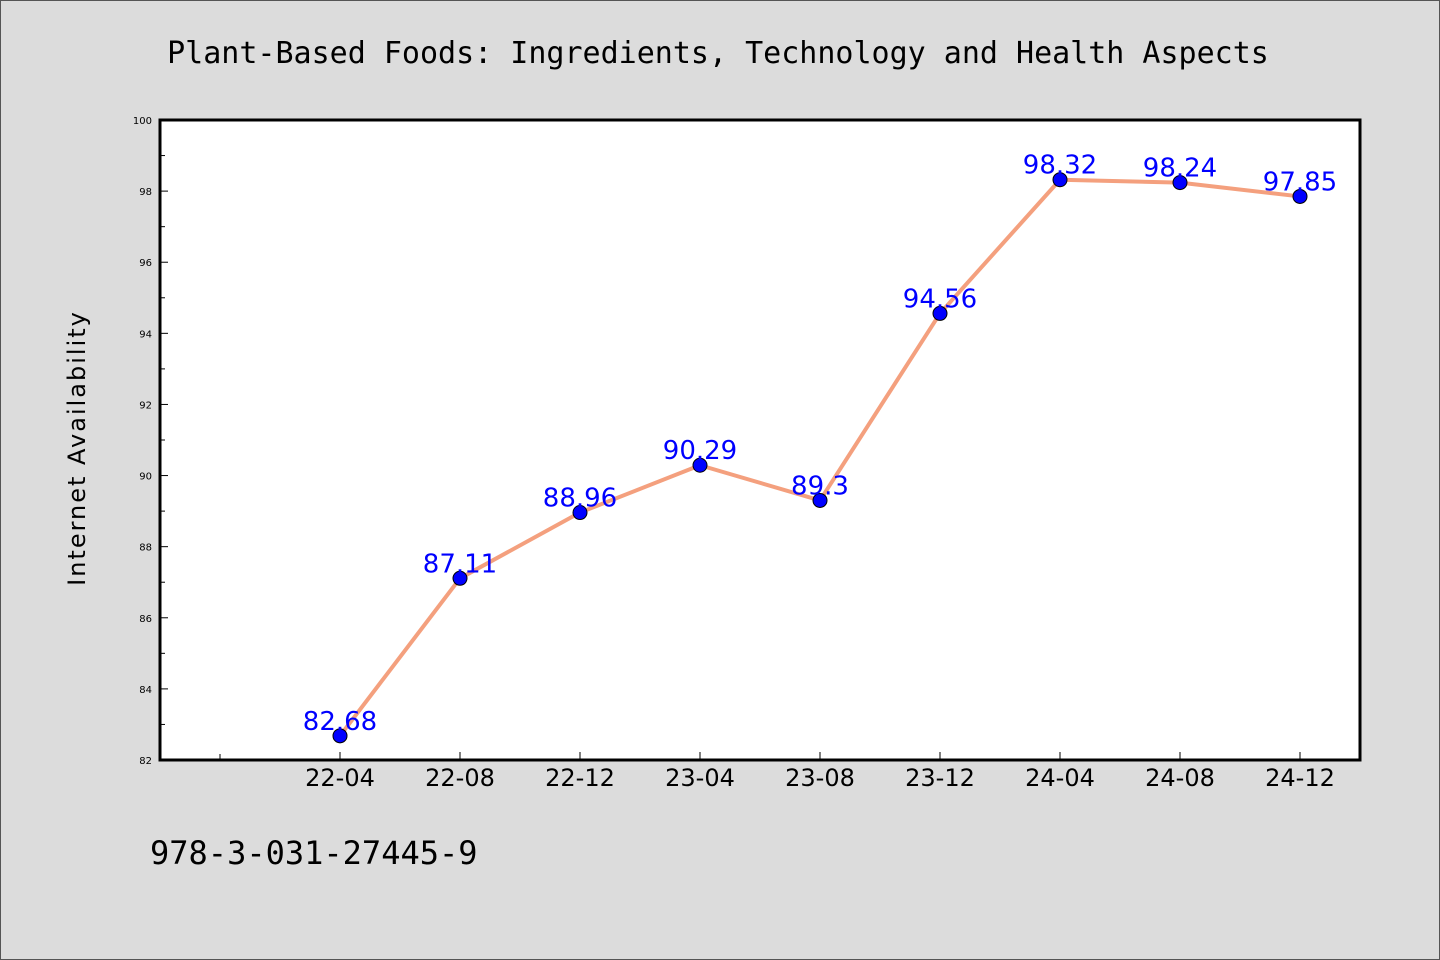 The image size is (1440, 960). I want to click on x-tick-label: 23-08, so click(820, 778).